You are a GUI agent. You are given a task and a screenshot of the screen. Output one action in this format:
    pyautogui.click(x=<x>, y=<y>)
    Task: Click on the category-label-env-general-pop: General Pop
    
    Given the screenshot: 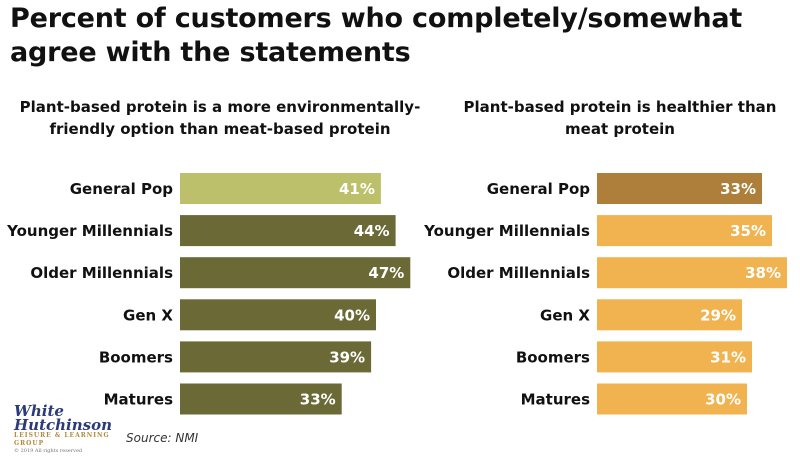 What is the action you would take?
    pyautogui.click(x=122, y=189)
    